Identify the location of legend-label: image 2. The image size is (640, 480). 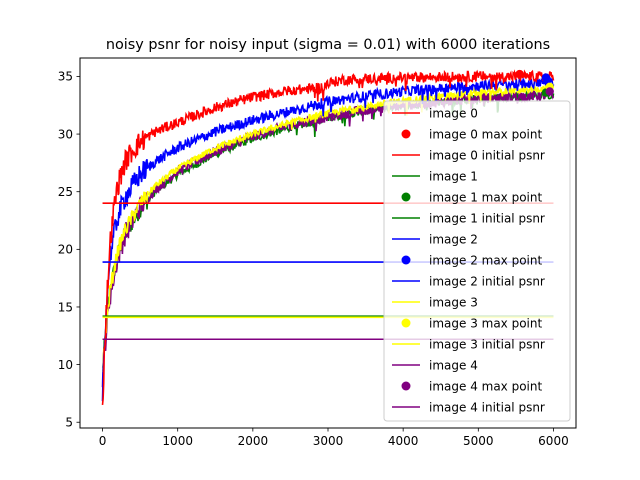
(453, 239).